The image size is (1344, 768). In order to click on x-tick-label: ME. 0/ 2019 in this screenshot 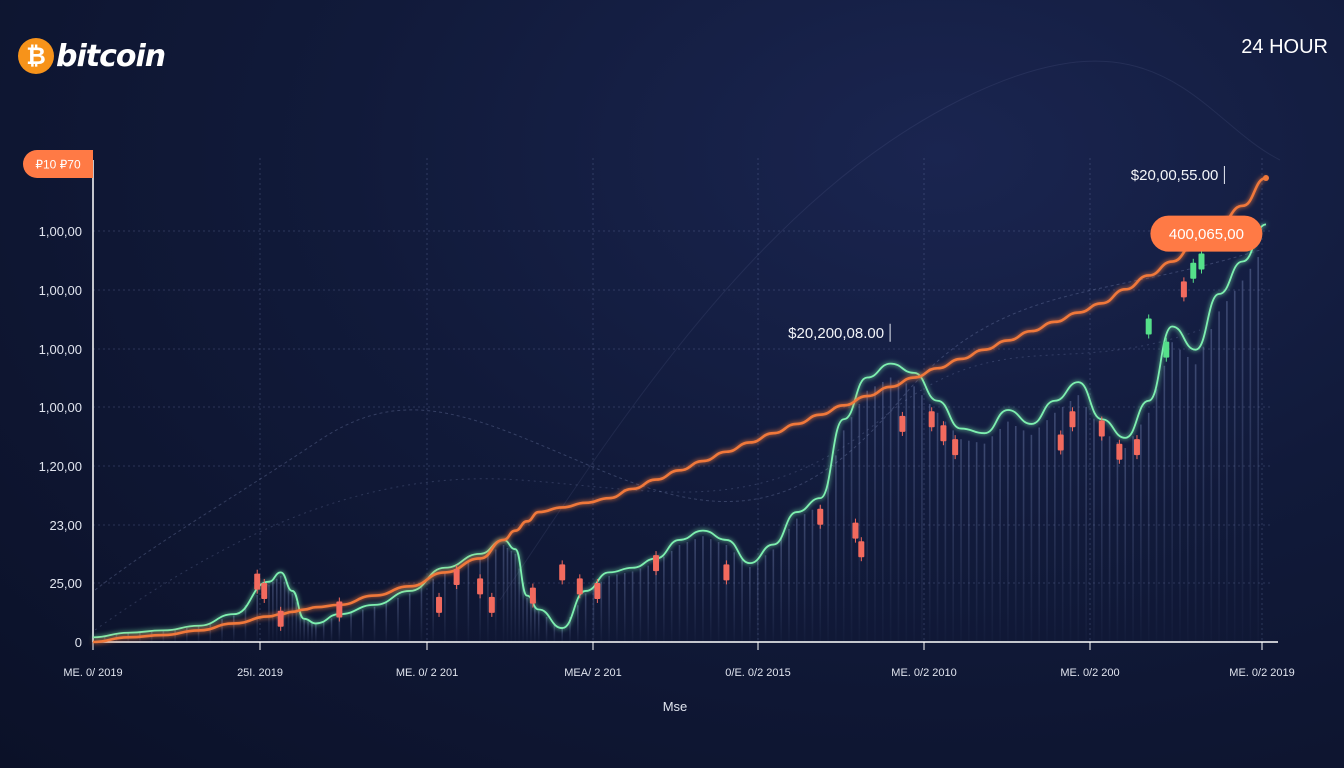, I will do `click(92, 673)`.